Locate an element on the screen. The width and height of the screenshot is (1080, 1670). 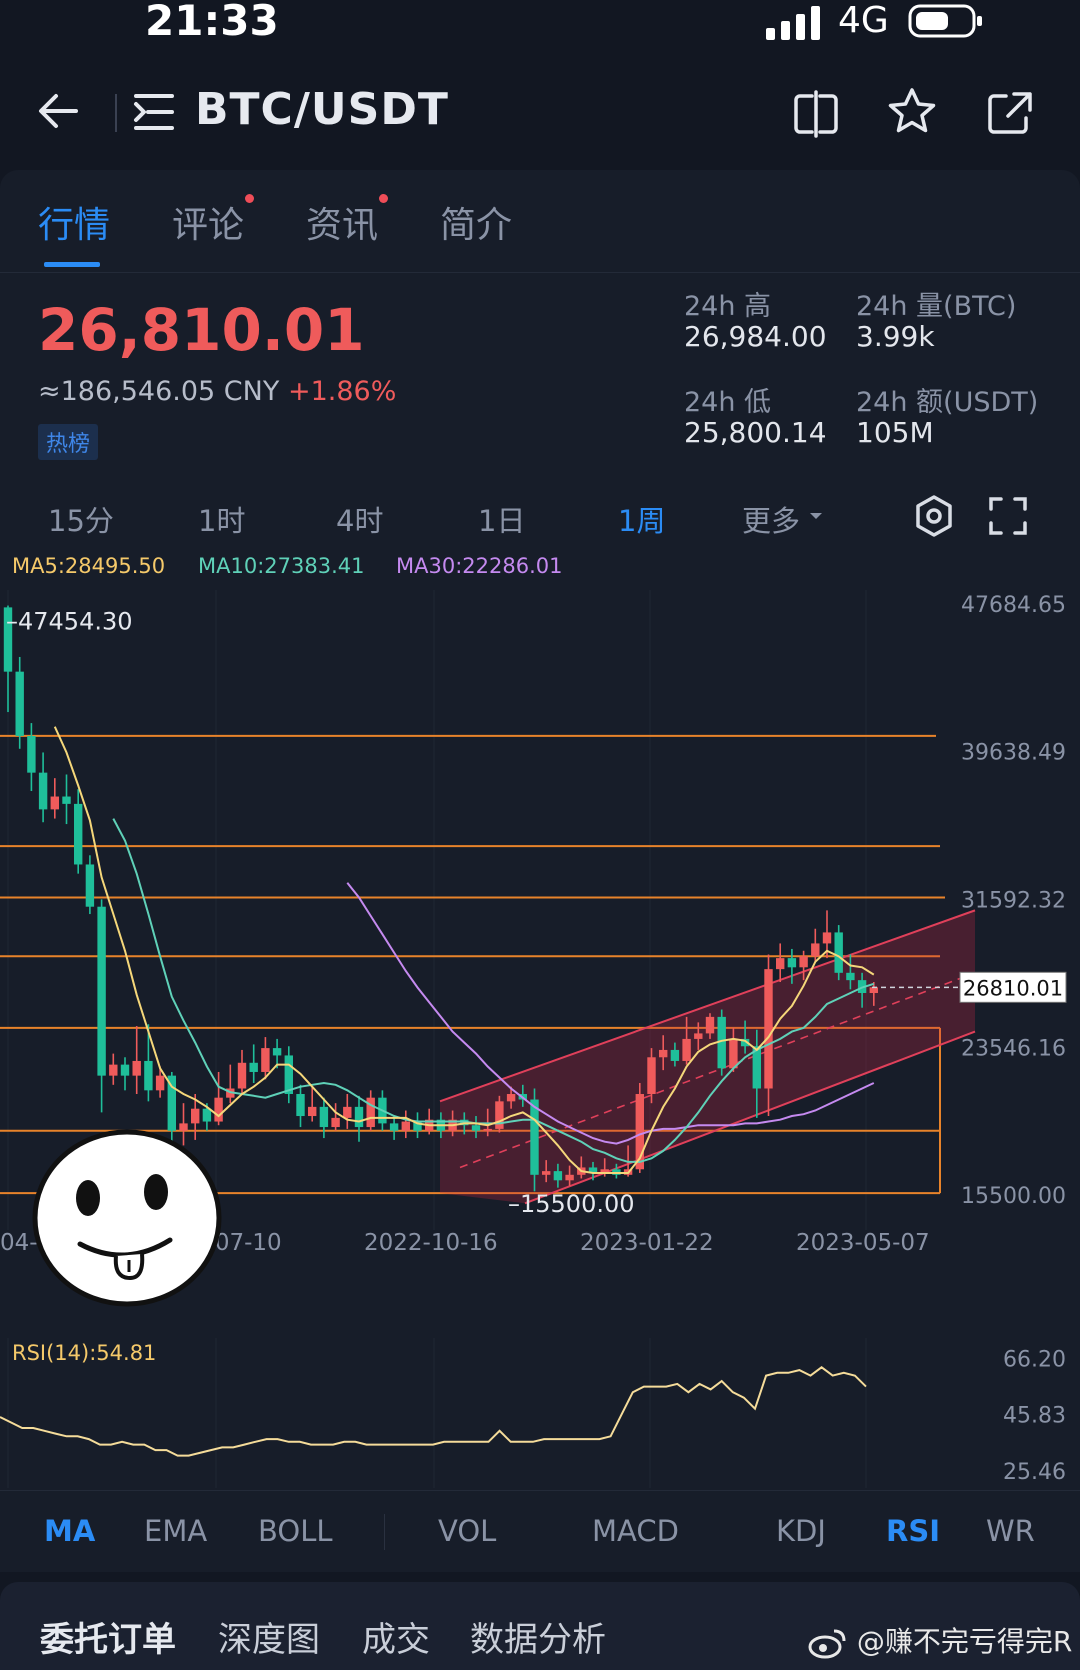
tab-comments-dot is located at coordinates (249, 198).